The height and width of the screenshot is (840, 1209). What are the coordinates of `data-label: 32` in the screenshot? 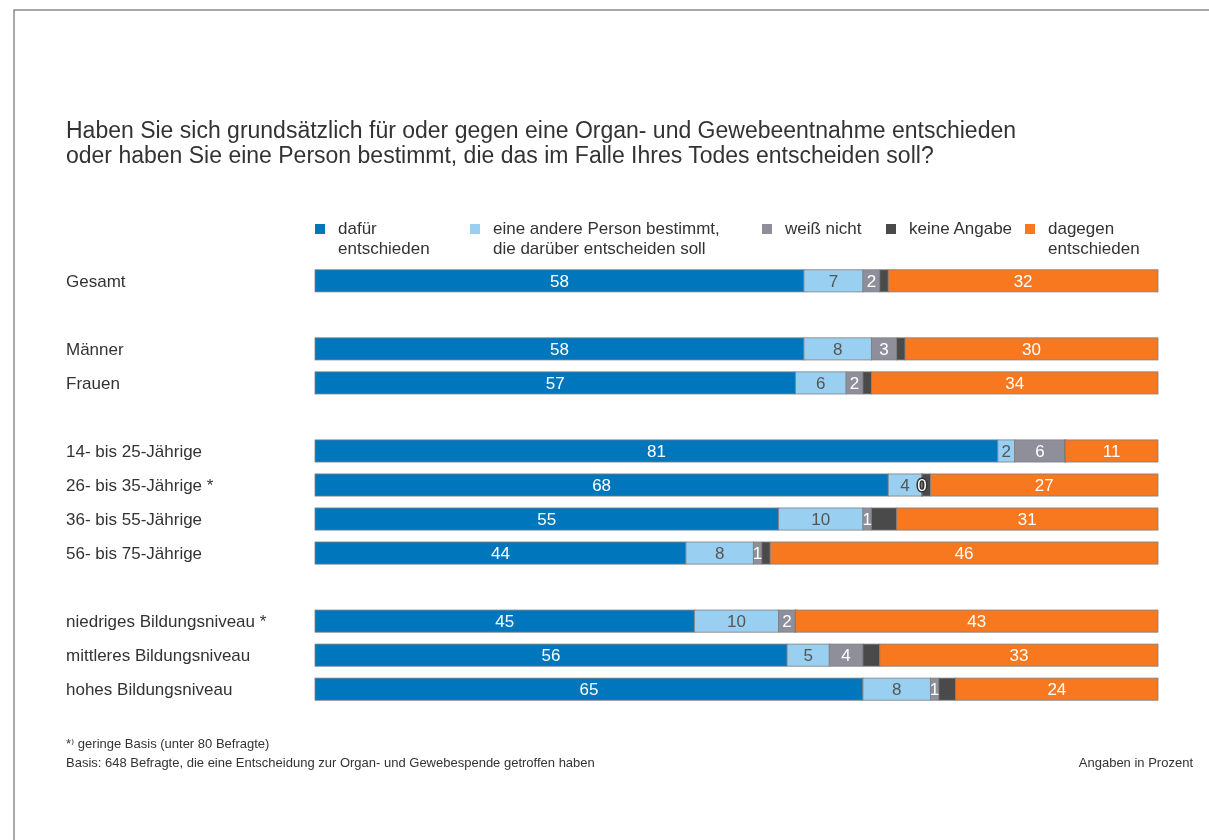 It's located at (1023, 281).